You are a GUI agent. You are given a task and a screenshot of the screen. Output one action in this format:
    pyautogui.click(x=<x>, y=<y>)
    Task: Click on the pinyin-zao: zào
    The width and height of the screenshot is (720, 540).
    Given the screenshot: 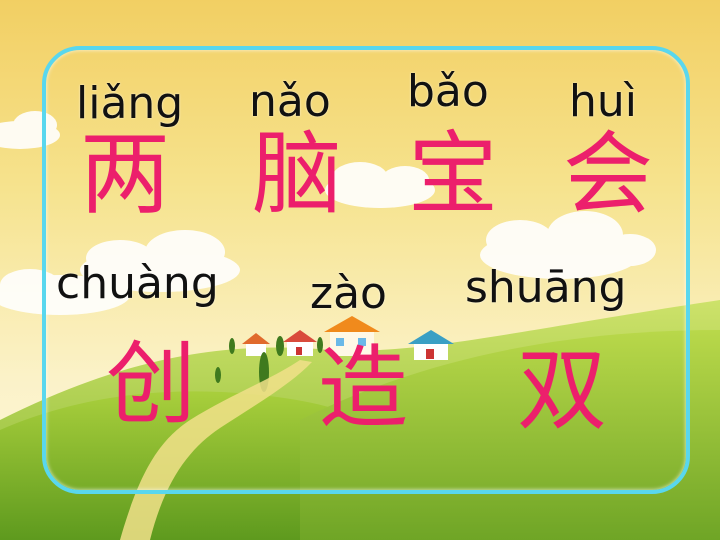 What is the action you would take?
    pyautogui.click(x=348, y=293)
    